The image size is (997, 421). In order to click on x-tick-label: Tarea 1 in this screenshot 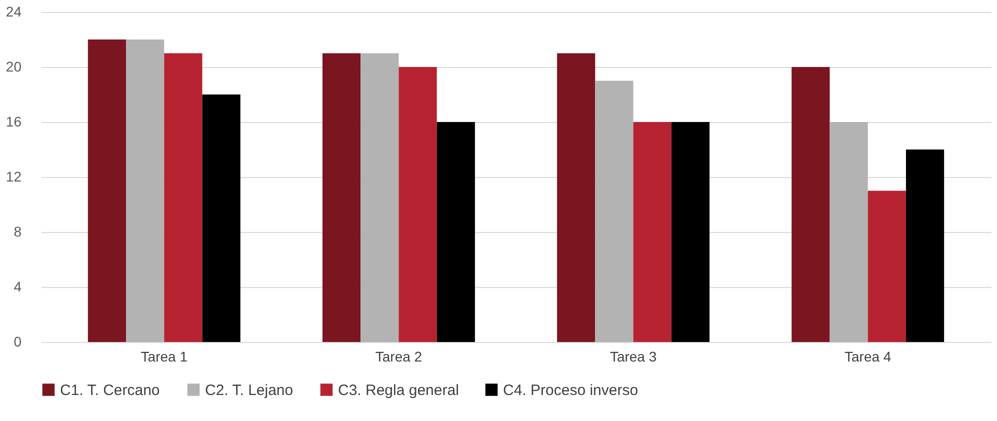, I will do `click(164, 356)`.